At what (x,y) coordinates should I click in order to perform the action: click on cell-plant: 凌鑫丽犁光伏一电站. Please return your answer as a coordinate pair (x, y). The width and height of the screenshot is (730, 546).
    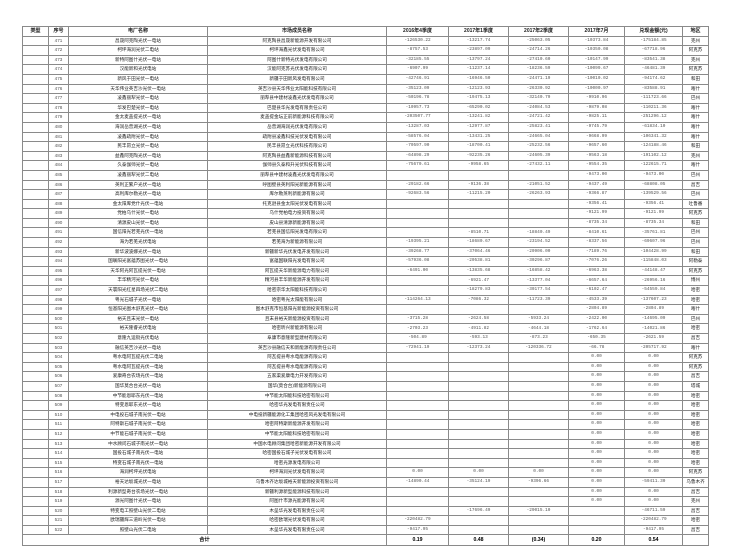
    Looking at the image, I should click on (138, 98).